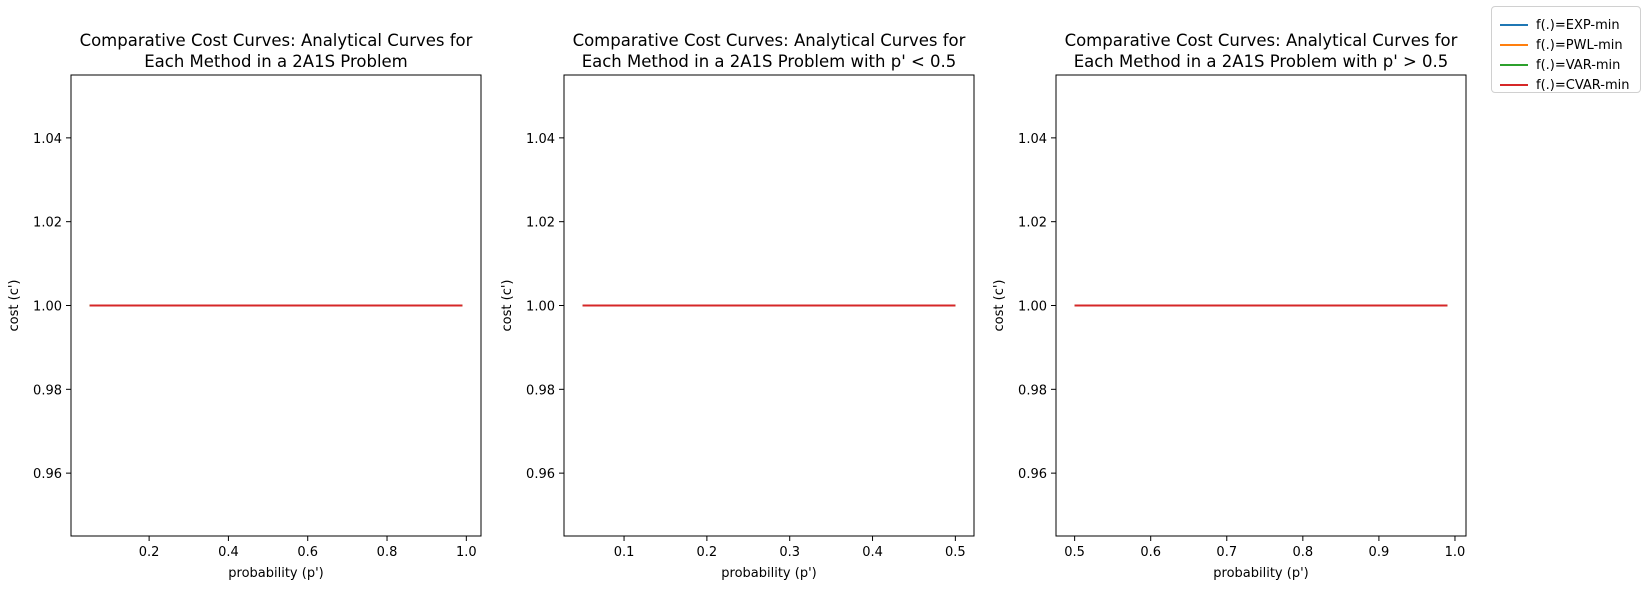 This screenshot has width=1648, height=590. I want to click on legend-item-var-min: f(.)=VAR-min, so click(1560, 65).